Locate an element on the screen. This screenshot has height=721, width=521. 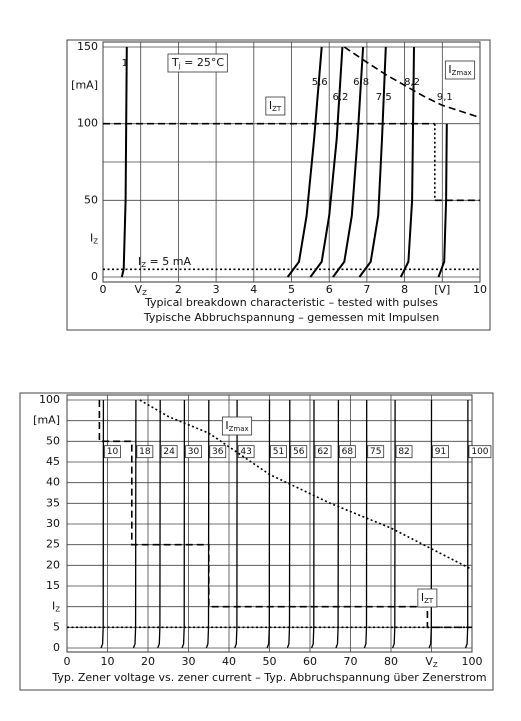
x-tick-label: 2 is located at coordinates (178, 289).